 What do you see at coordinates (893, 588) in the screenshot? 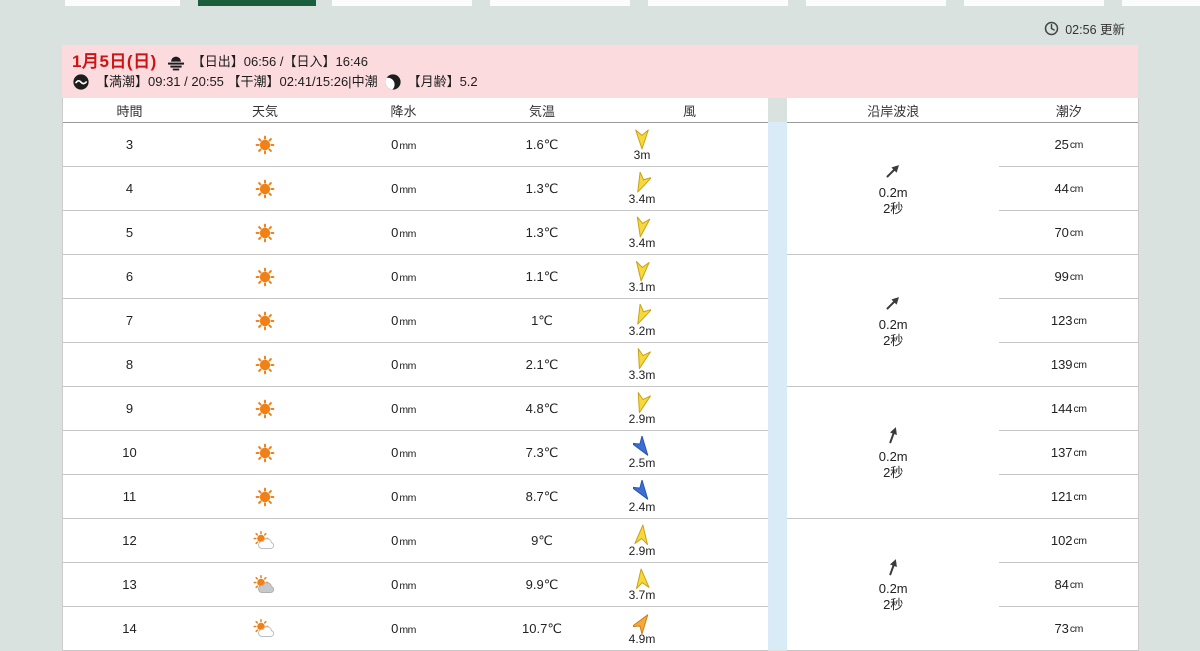
I see `wave-height-label: 0.2m` at bounding box center [893, 588].